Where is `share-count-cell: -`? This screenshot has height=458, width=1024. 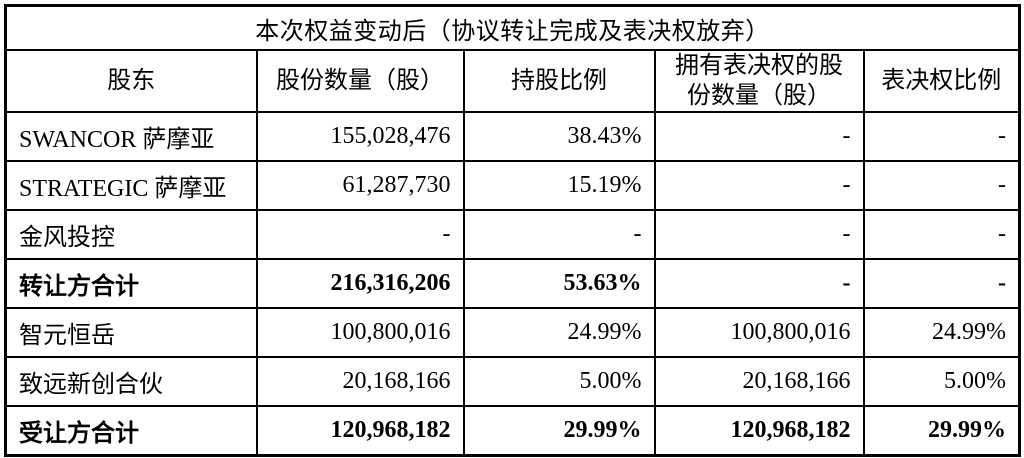 share-count-cell: - is located at coordinates (360, 234).